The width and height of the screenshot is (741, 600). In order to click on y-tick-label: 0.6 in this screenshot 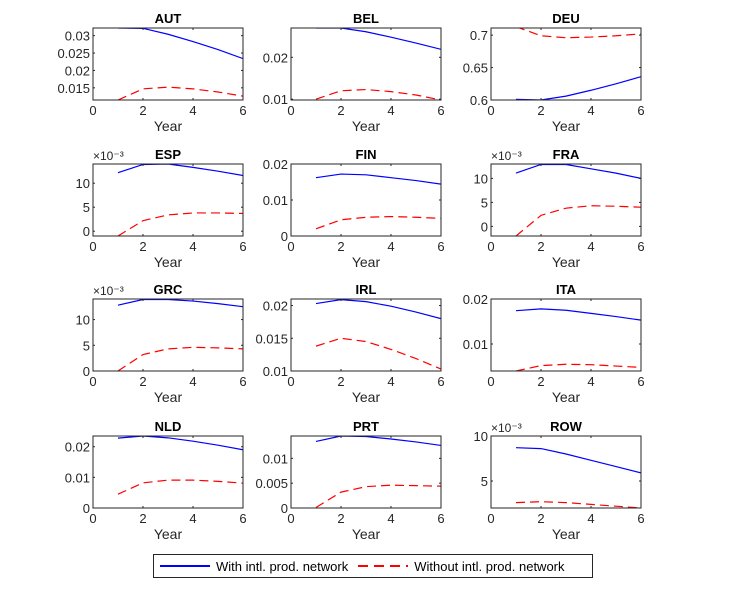, I will do `click(479, 100)`.